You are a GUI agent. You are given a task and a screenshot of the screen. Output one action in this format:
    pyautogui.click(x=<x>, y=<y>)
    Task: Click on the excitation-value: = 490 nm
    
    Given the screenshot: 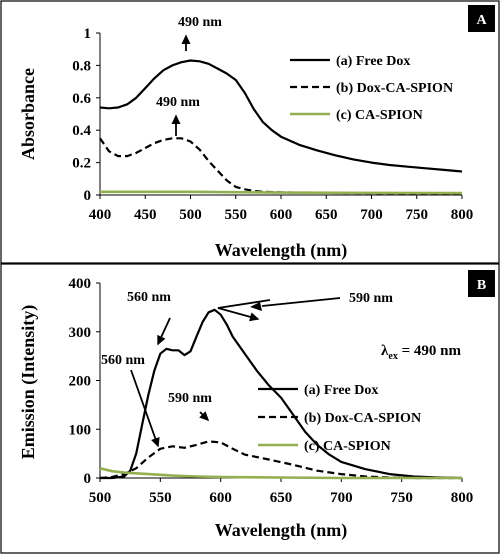 What is the action you would take?
    pyautogui.click(x=430, y=351)
    